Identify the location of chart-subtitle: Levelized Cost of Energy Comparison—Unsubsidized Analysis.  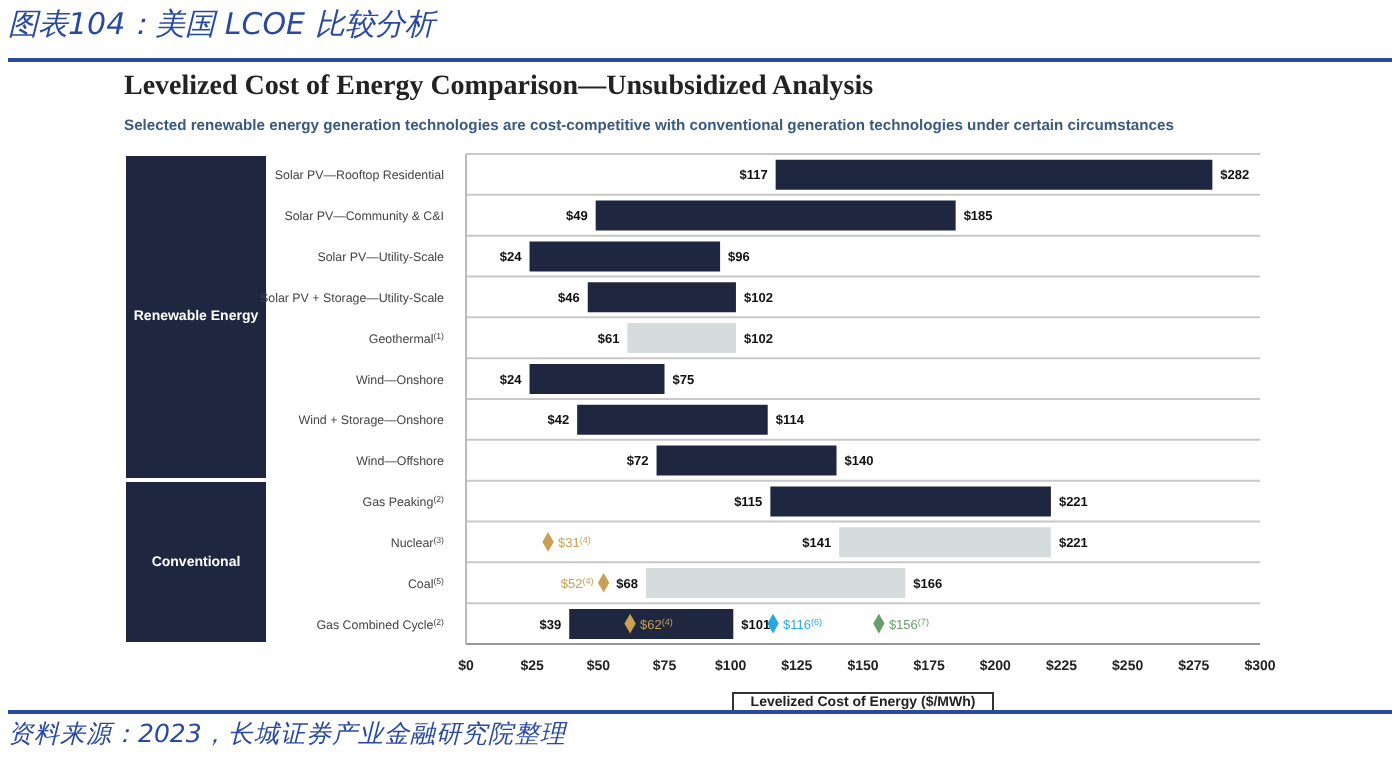
(499, 88).